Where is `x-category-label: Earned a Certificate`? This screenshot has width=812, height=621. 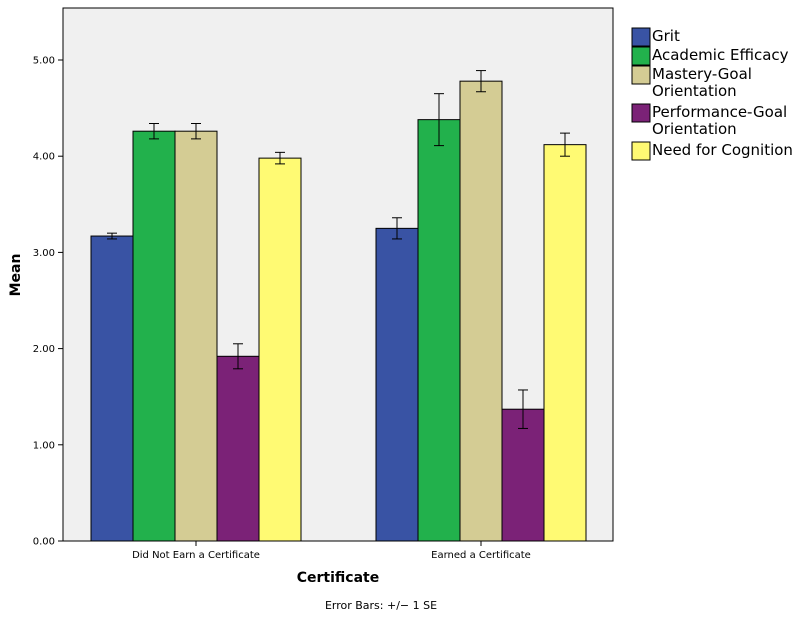 x-category-label: Earned a Certificate is located at coordinates (481, 555).